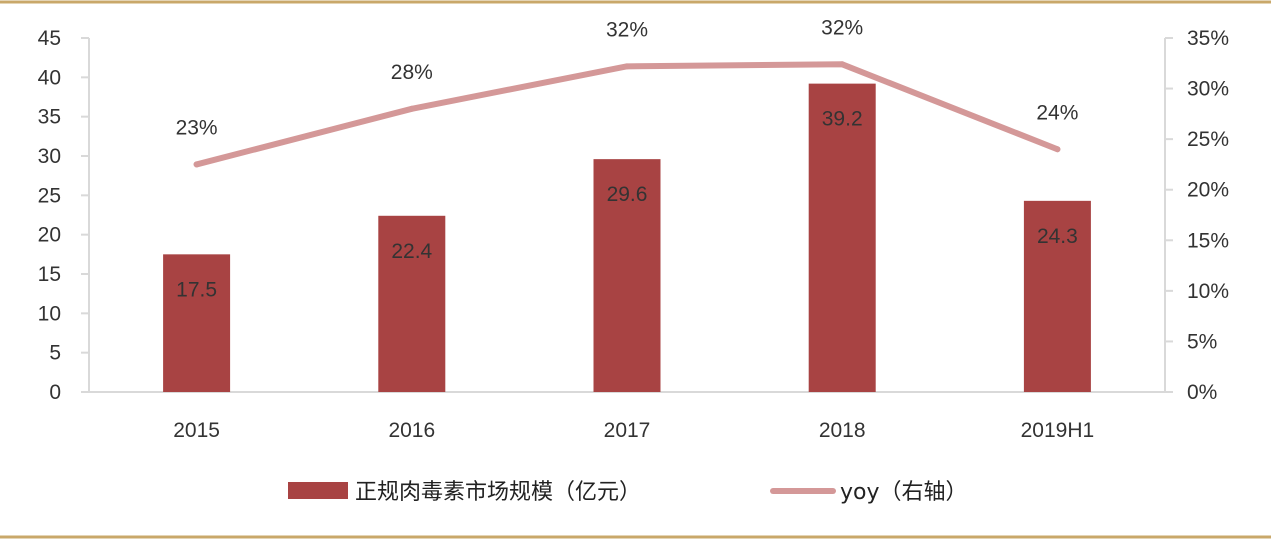 Image resolution: width=1271 pixels, height=539 pixels. What do you see at coordinates (318, 490) in the screenshot?
I see `legend-bar-swatch` at bounding box center [318, 490].